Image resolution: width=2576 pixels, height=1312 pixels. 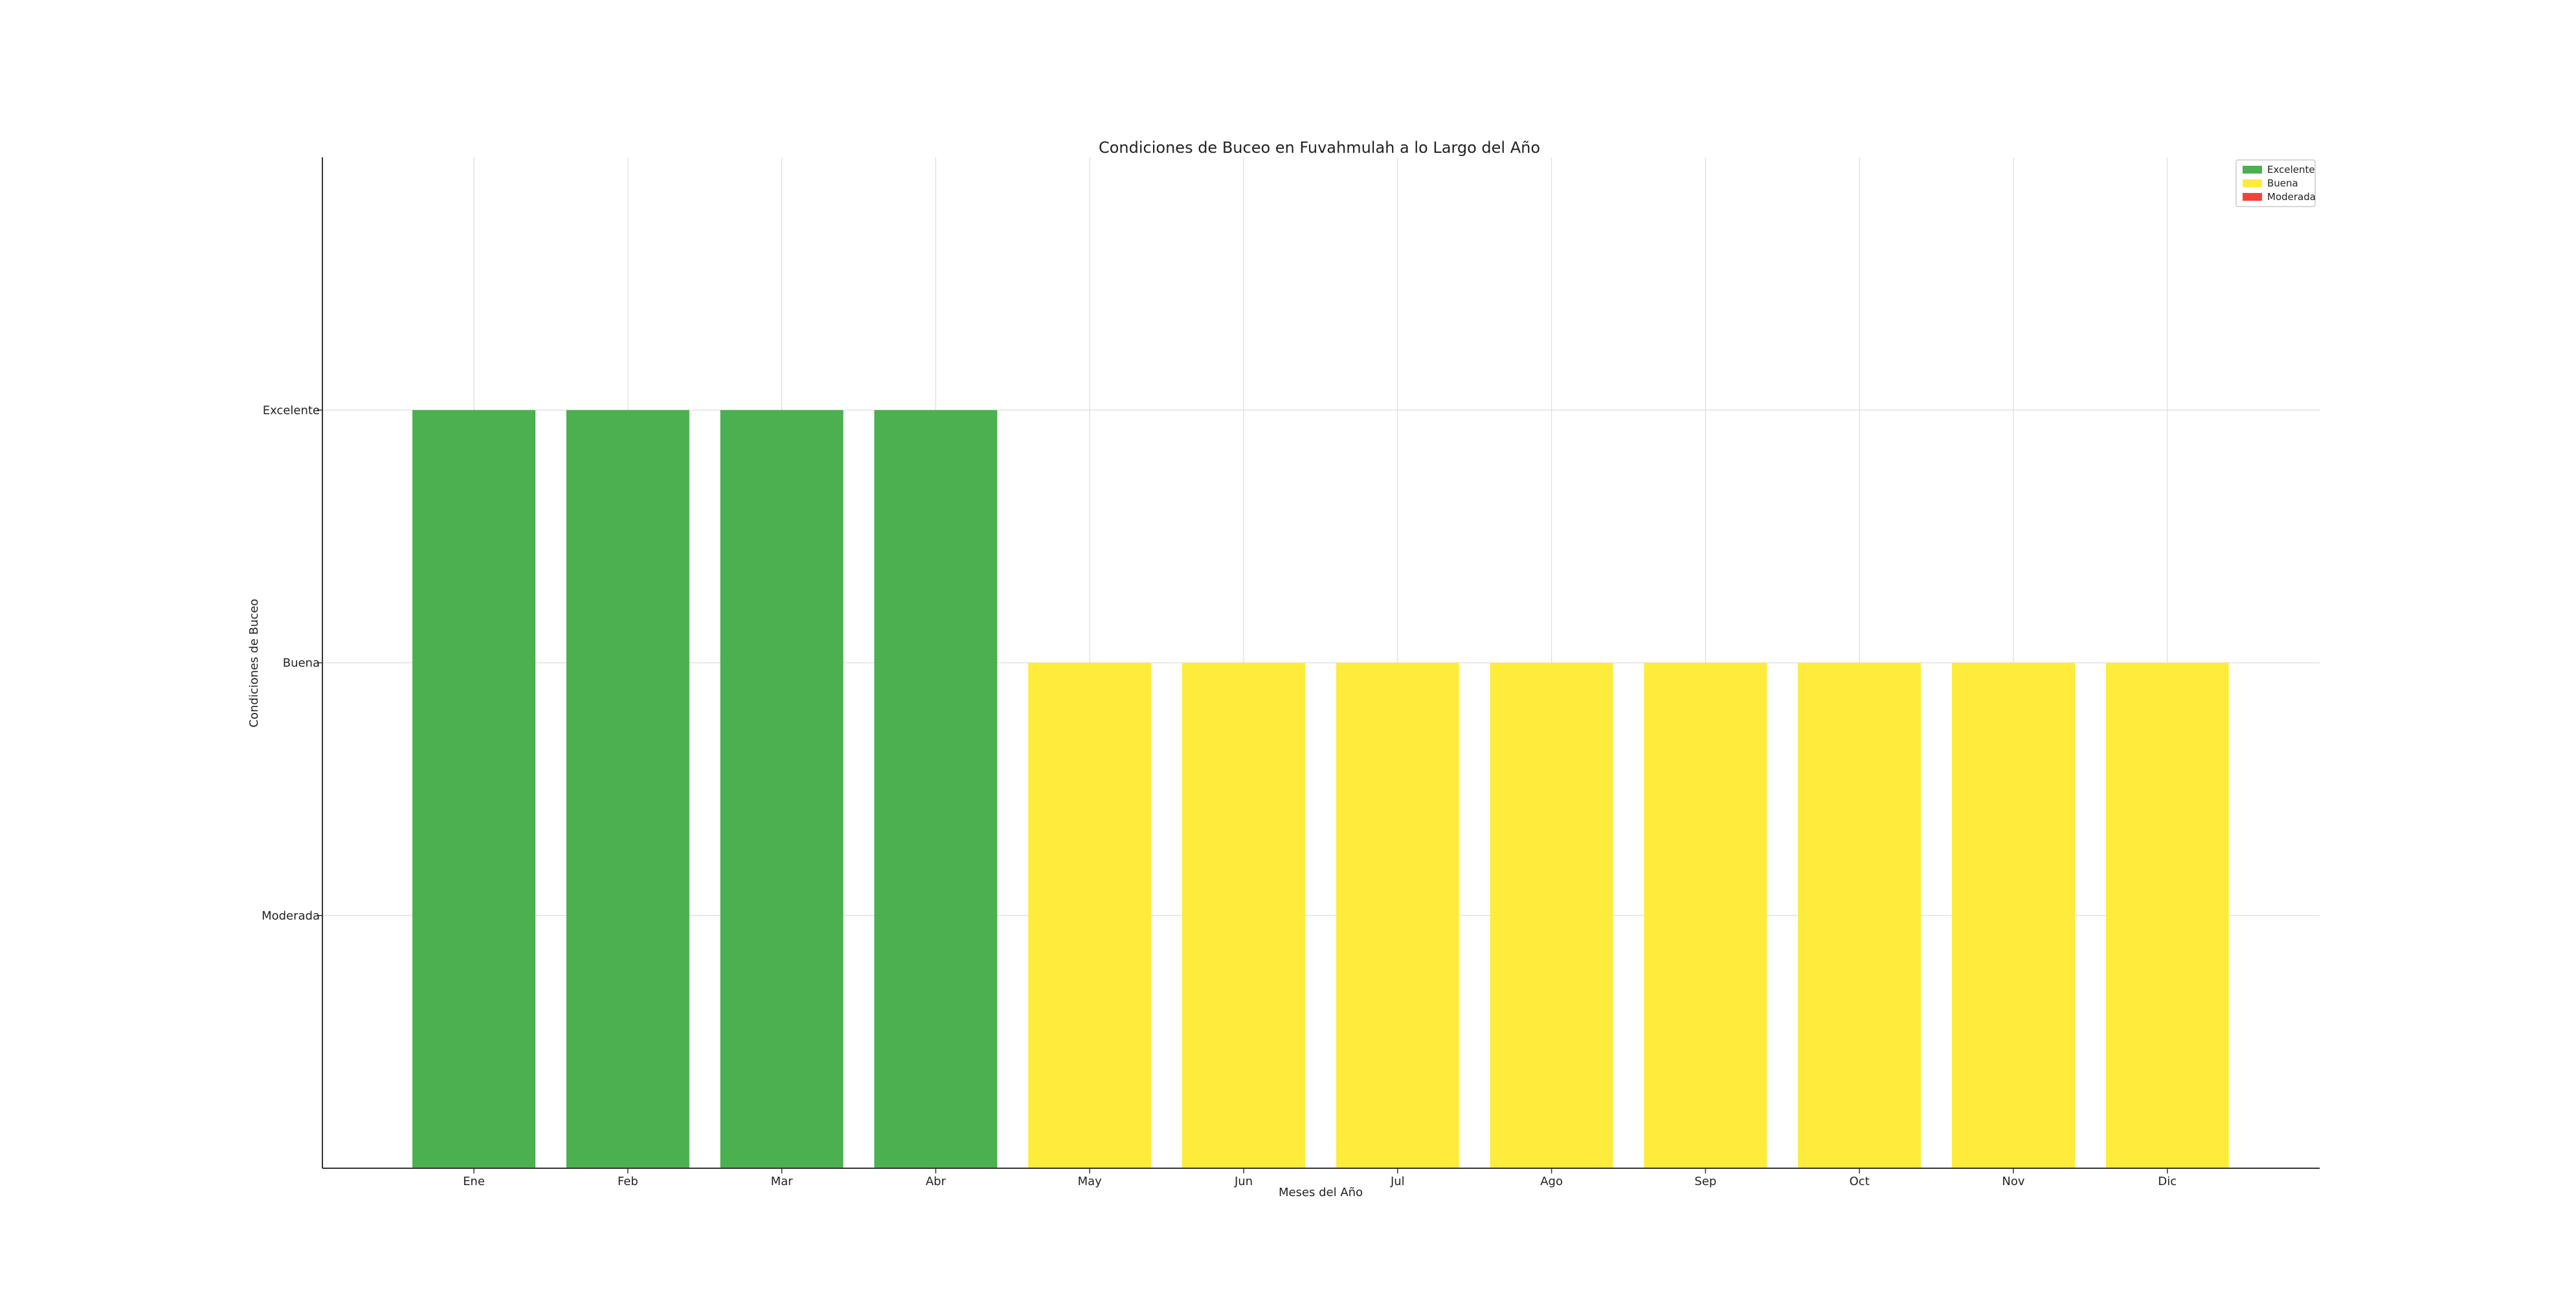 What do you see at coordinates (1705, 1181) in the screenshot?
I see `x-tick-label: Sep` at bounding box center [1705, 1181].